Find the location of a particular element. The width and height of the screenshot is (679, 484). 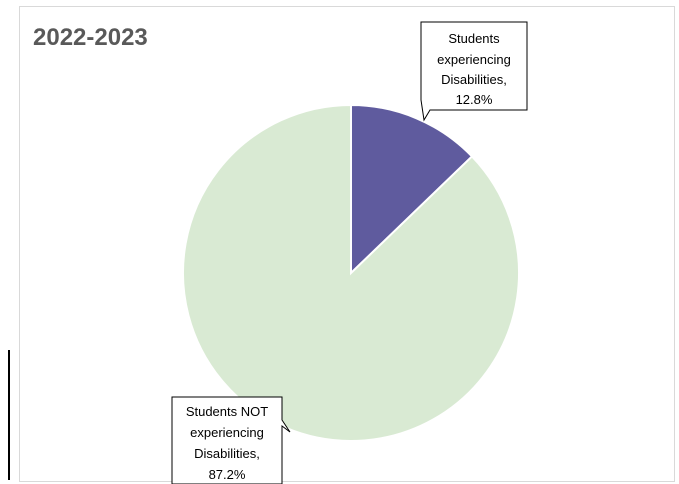

callout-label-no-disabilities-3: Disabilities, is located at coordinates (227, 453).